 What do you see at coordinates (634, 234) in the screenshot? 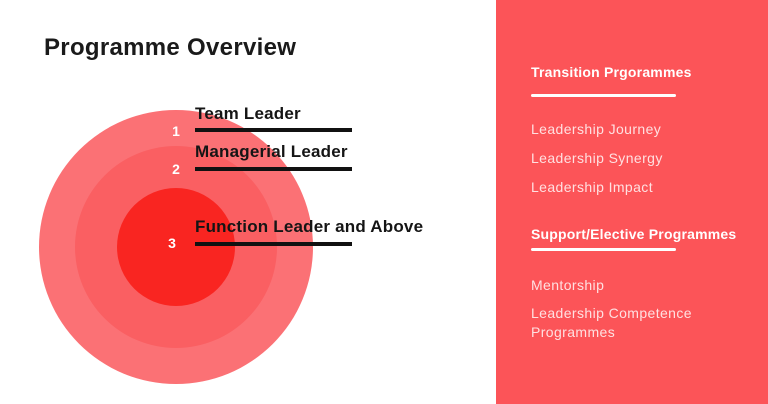
I see `sidebar-heading-support-elective-programmes: Support/Elective Programmes` at bounding box center [634, 234].